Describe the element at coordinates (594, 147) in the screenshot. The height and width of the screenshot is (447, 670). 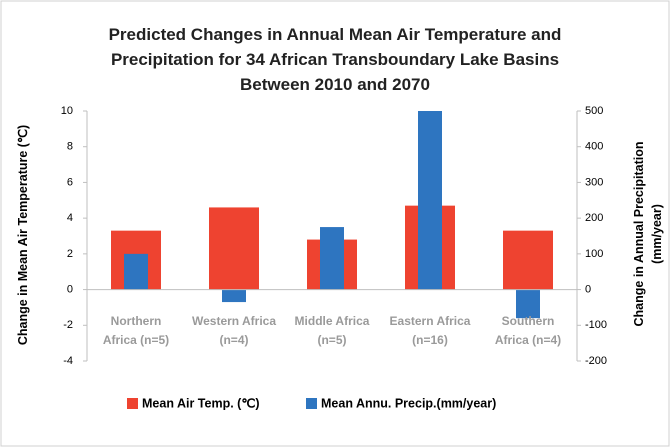
I see `y2-tick-label: 400` at that location.